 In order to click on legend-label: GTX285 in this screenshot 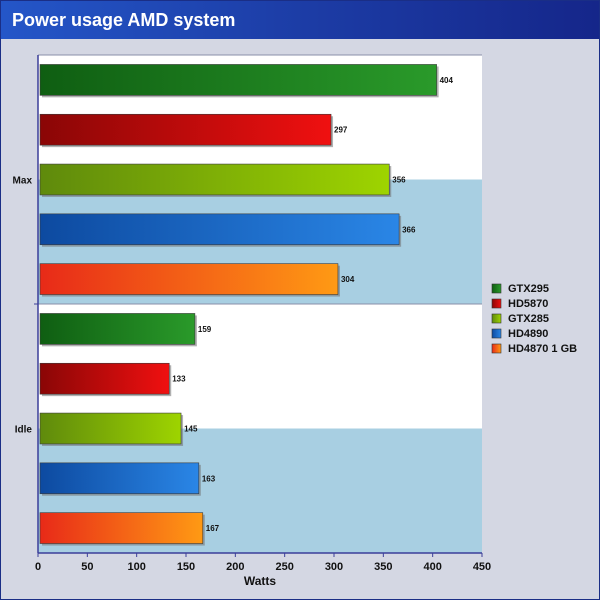, I will do `click(528, 319)`.